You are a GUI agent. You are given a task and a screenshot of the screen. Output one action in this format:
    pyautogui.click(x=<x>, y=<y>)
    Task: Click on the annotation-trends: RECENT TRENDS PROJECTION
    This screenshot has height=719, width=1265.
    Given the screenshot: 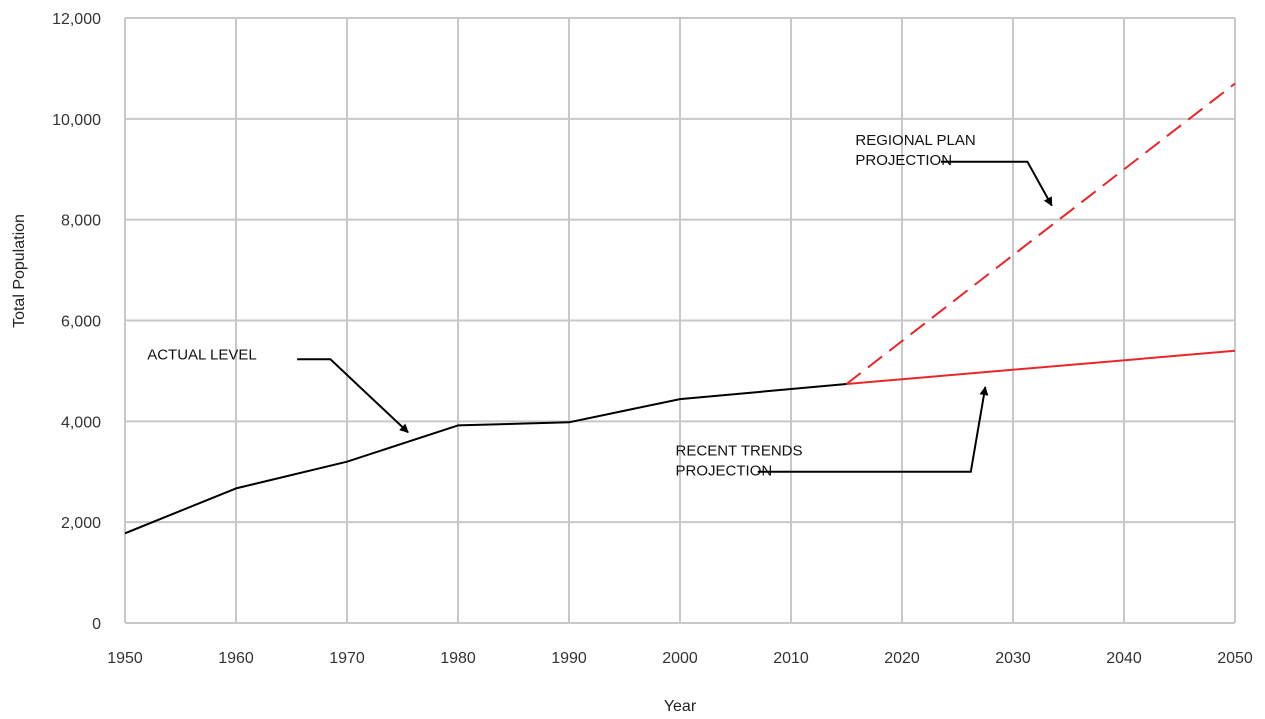 What is the action you would take?
    pyautogui.click(x=832, y=433)
    